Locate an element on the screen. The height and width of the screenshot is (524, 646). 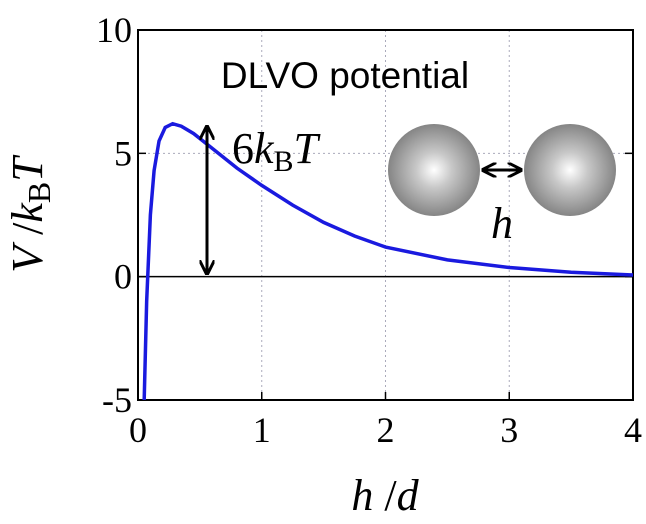
y-tick-label: 0 is located at coordinates (123, 277).